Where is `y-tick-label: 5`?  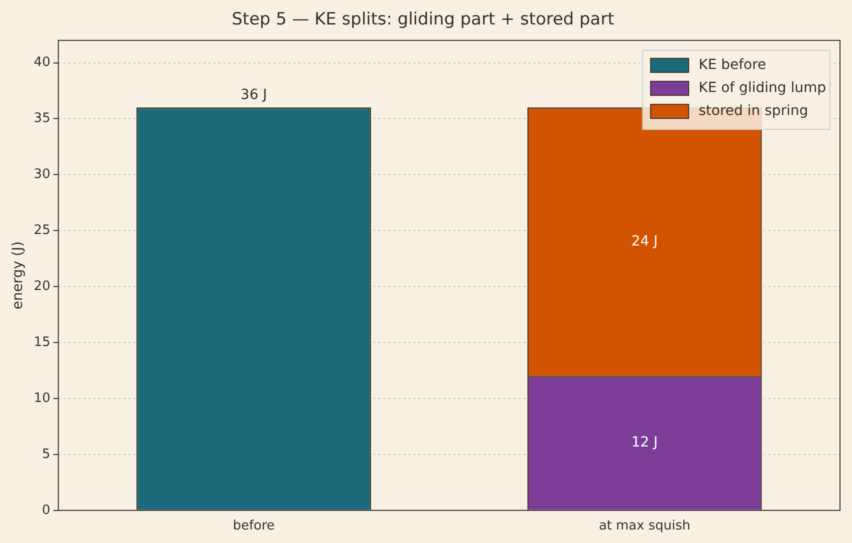
y-tick-label: 5 is located at coordinates (46, 454).